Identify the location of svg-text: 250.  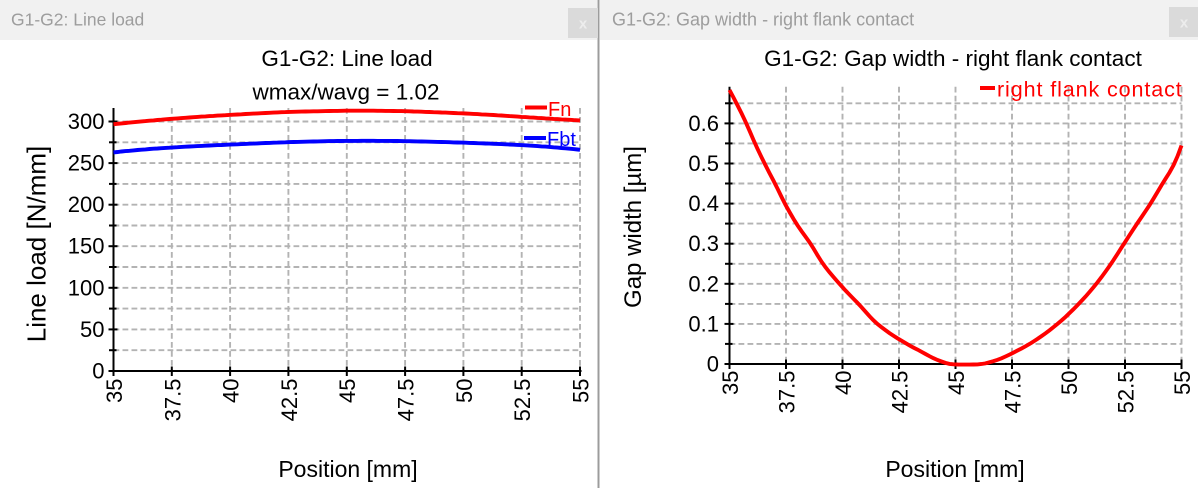
(86, 163).